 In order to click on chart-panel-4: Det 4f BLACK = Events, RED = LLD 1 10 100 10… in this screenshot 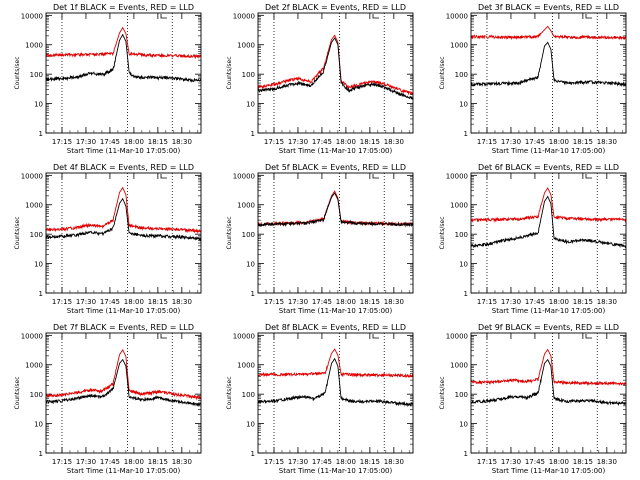, I will do `click(108, 239)`.